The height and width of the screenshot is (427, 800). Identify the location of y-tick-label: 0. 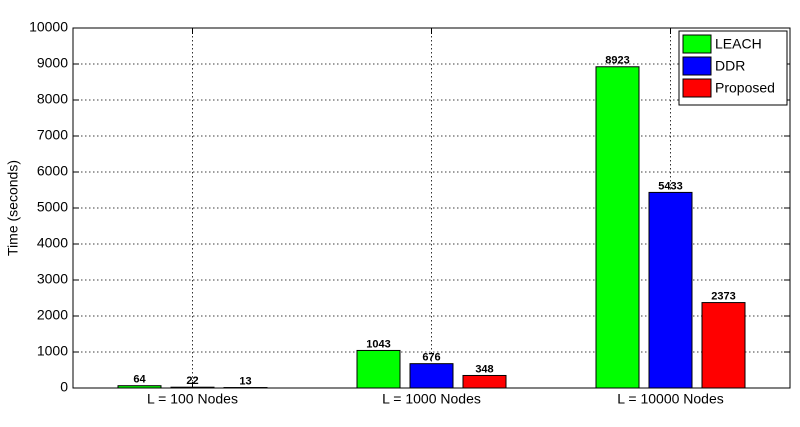
(64, 387).